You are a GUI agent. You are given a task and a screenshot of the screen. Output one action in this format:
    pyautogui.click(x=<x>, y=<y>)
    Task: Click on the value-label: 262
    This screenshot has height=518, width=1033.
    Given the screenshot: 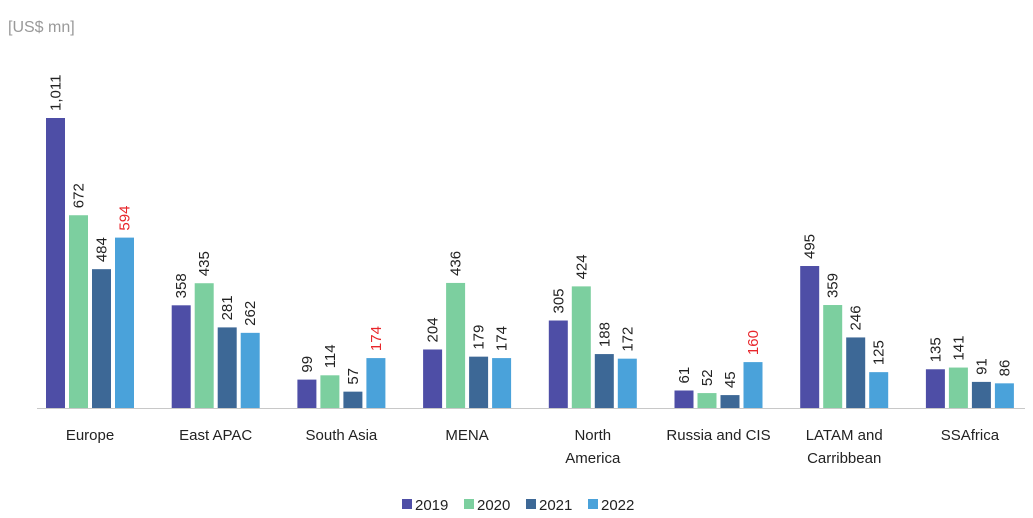 What is the action you would take?
    pyautogui.click(x=250, y=313)
    